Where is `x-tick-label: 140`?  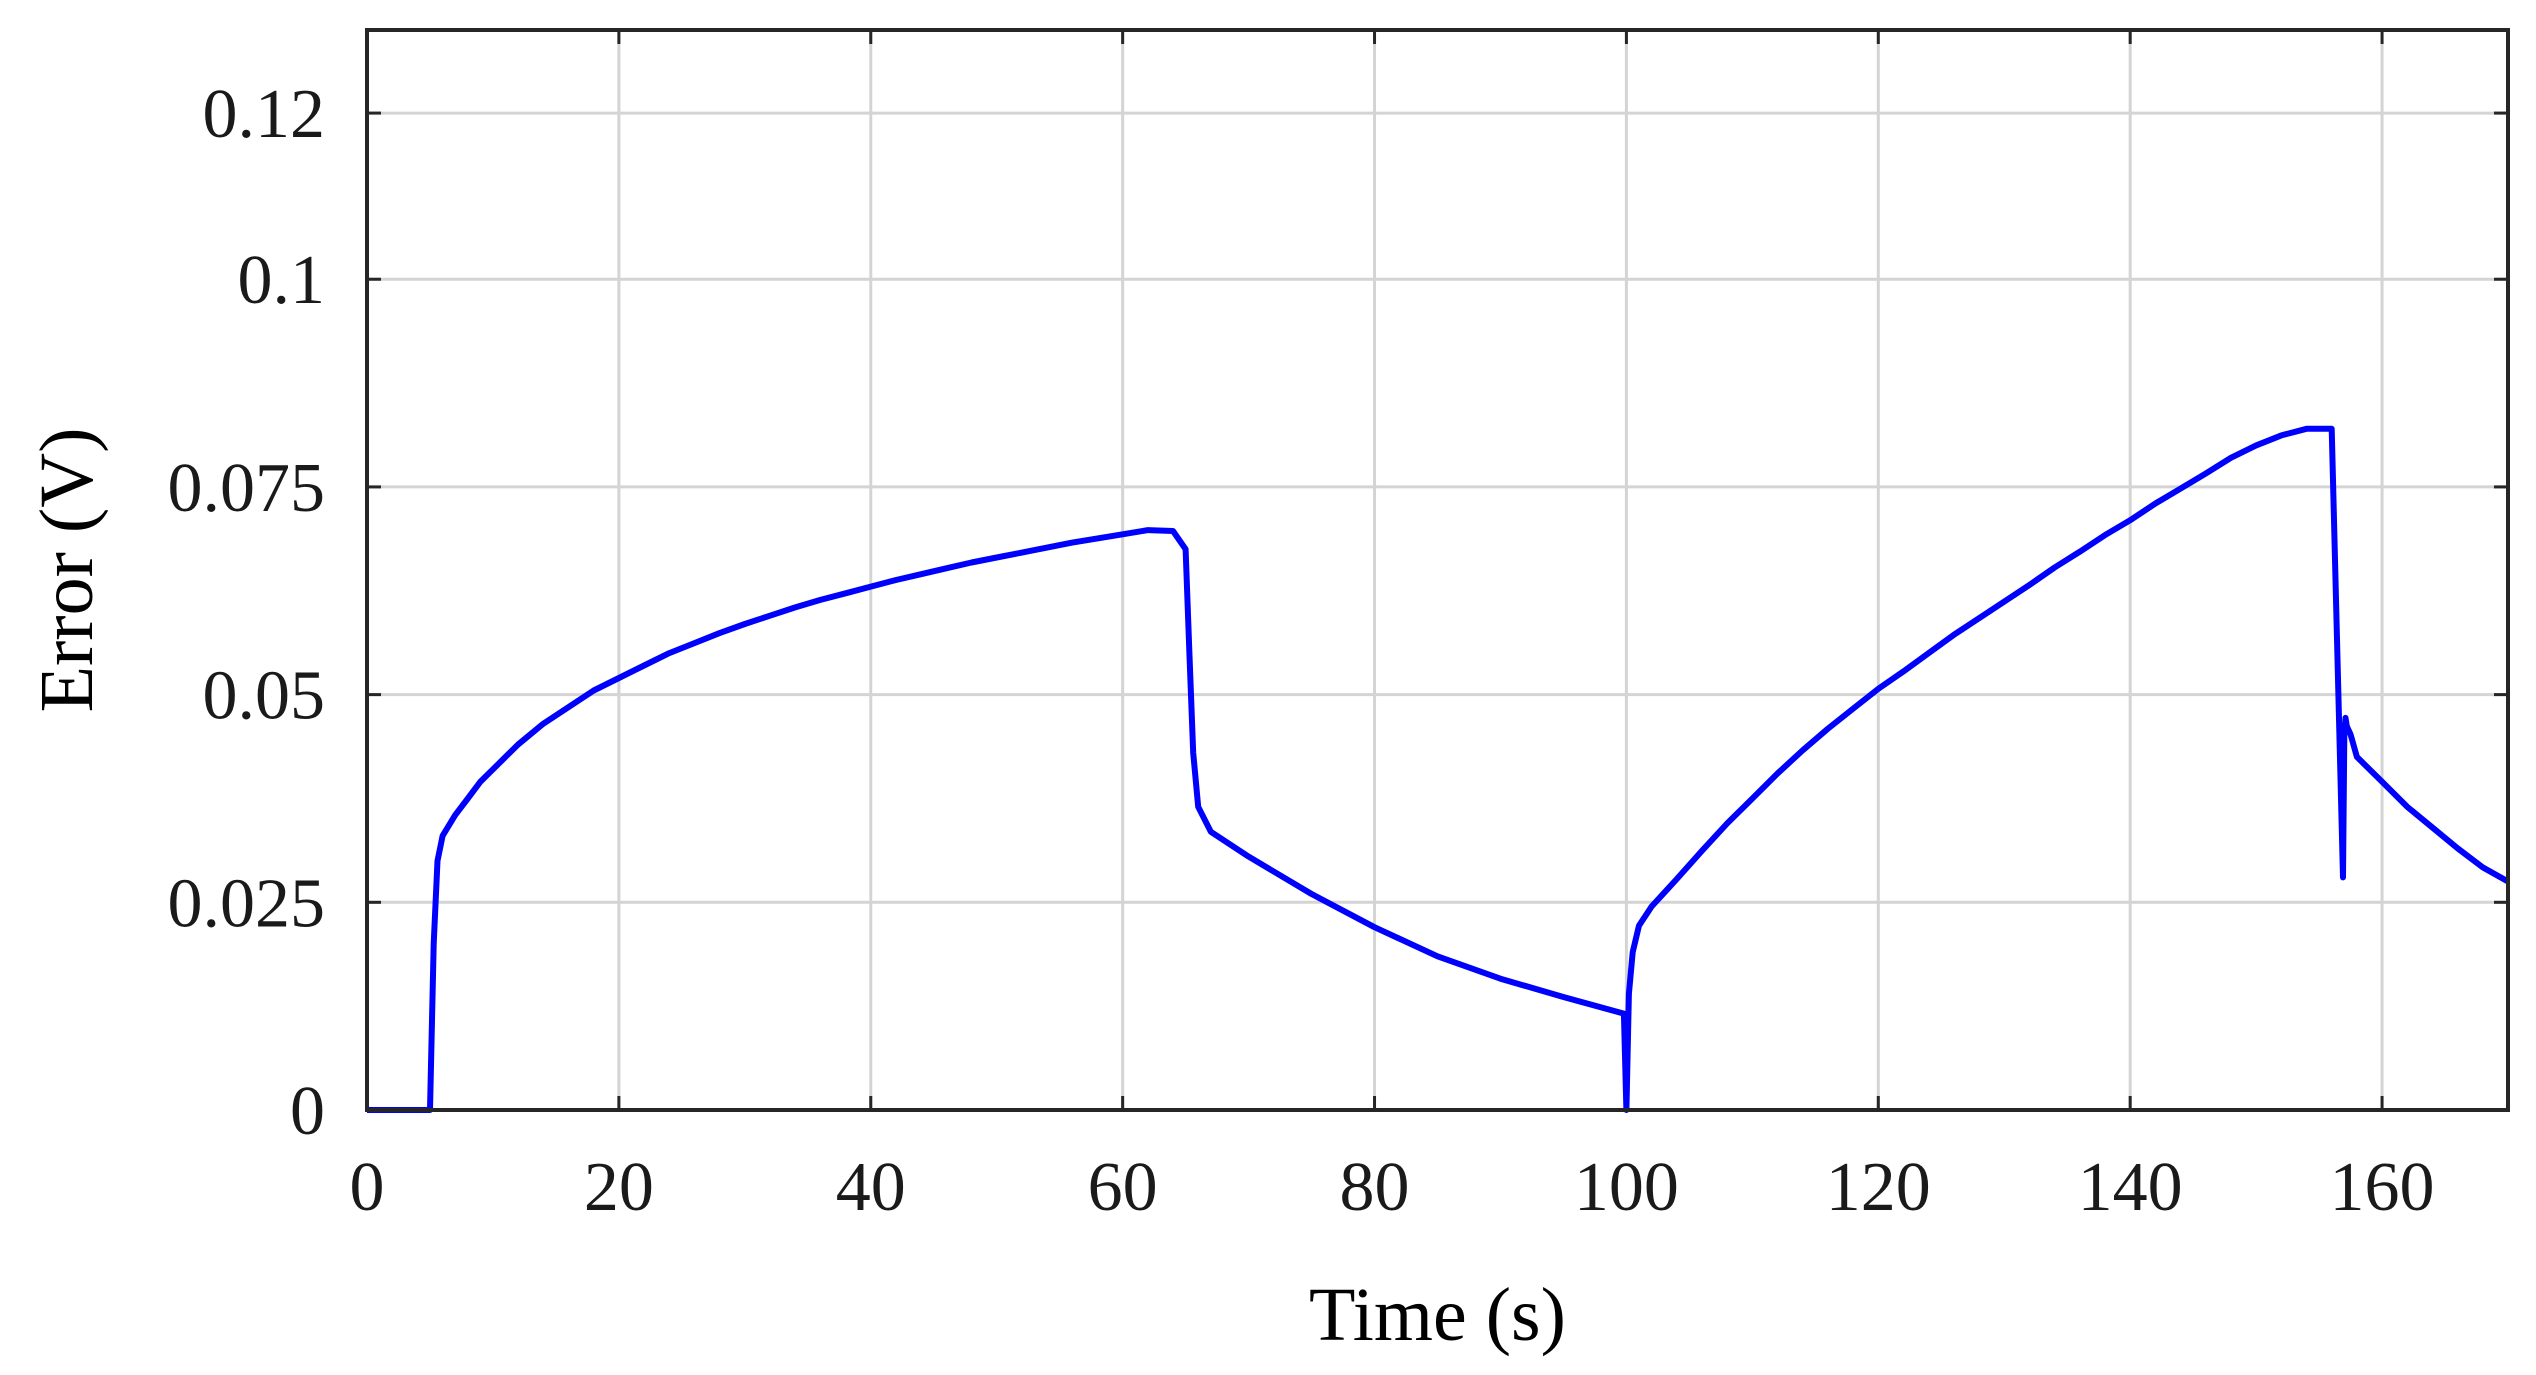
x-tick-label: 140 is located at coordinates (2130, 1187).